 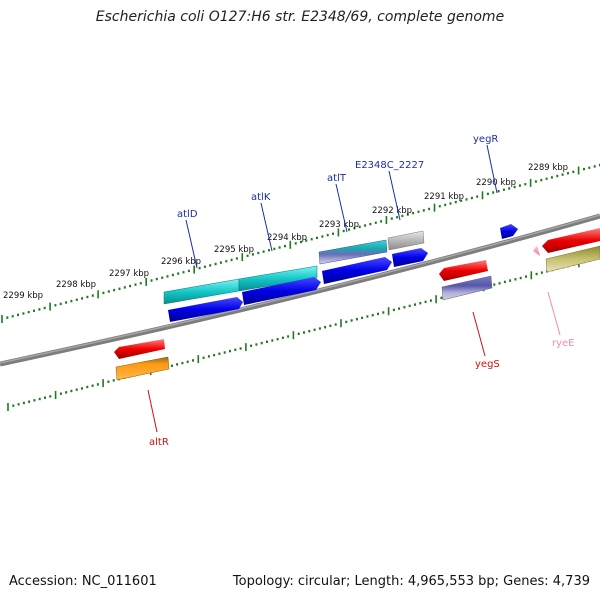 What do you see at coordinates (563, 343) in the screenshot?
I see `gene-label-ryeE: ryeE` at bounding box center [563, 343].